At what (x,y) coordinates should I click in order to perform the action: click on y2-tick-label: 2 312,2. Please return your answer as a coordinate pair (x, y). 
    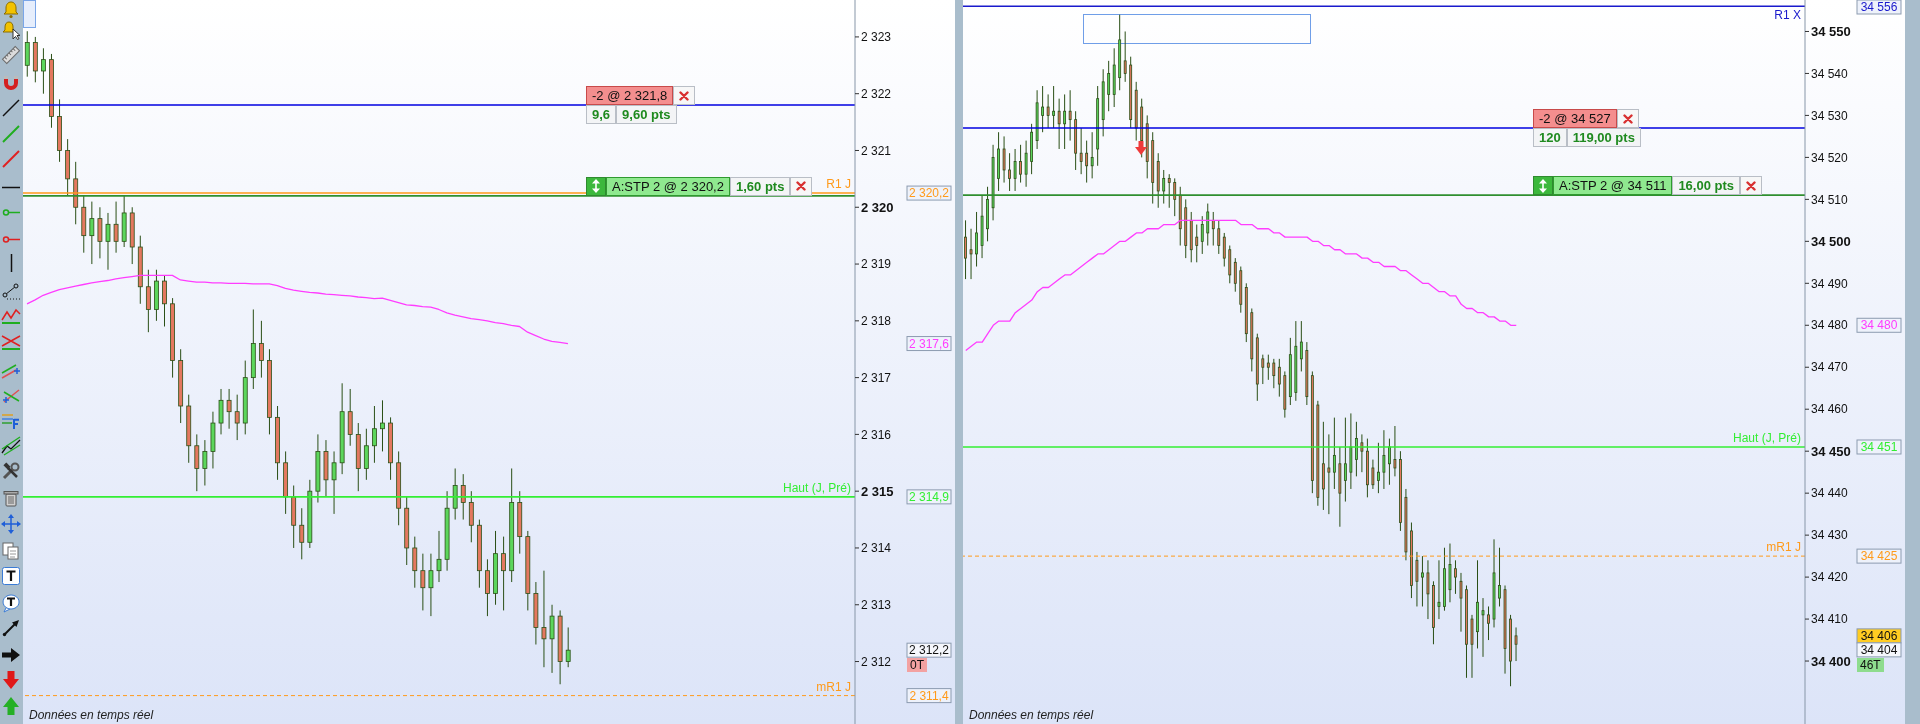
    Looking at the image, I should click on (929, 650).